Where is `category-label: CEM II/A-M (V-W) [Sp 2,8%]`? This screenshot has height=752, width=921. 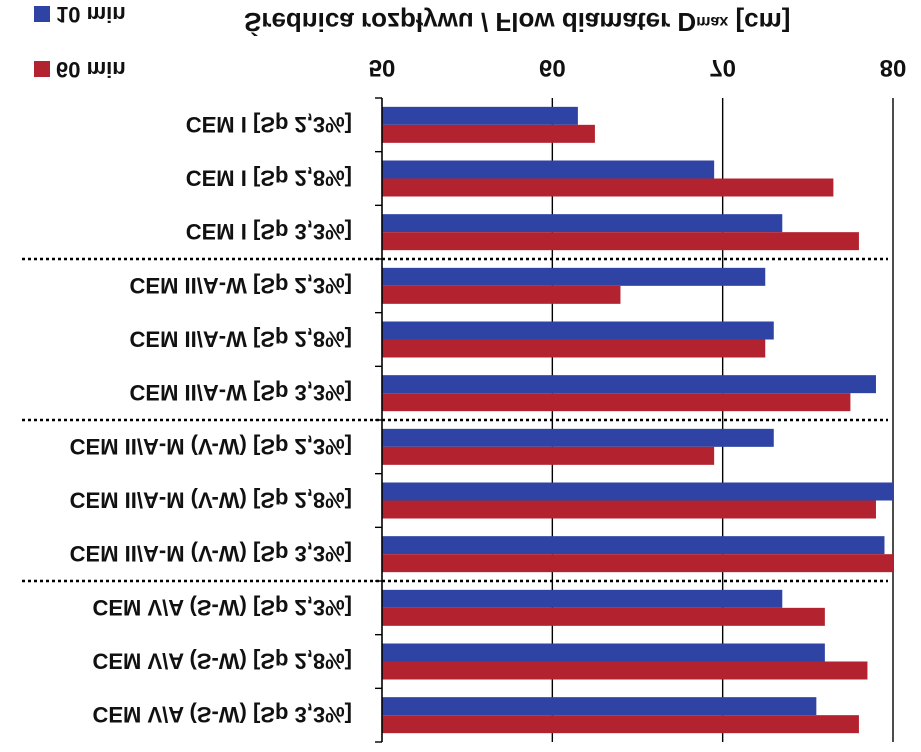
category-label: CEM II/A-M (V-W) [Sp 2,8%] is located at coordinates (211, 500).